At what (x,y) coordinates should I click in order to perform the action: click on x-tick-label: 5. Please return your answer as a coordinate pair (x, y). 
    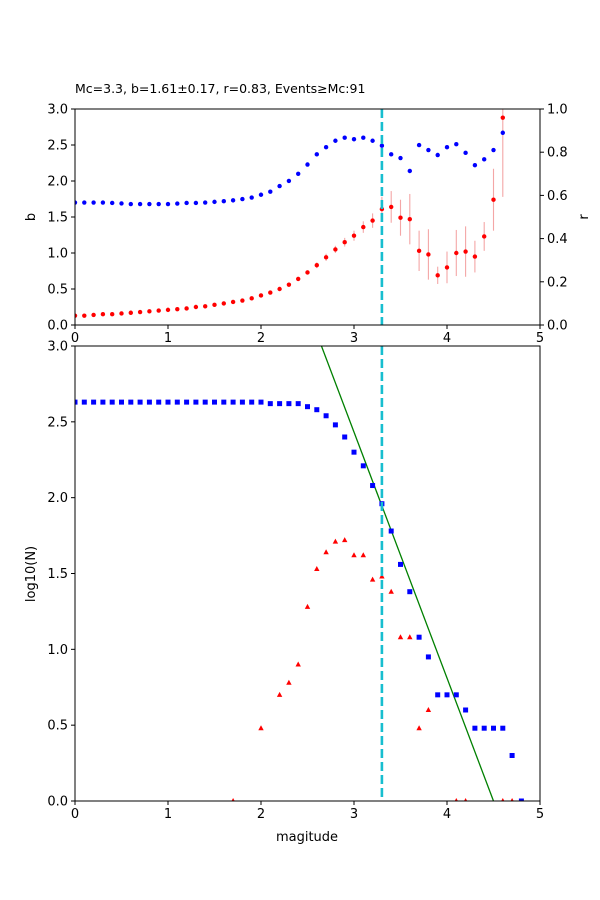
    Looking at the image, I should click on (540, 814).